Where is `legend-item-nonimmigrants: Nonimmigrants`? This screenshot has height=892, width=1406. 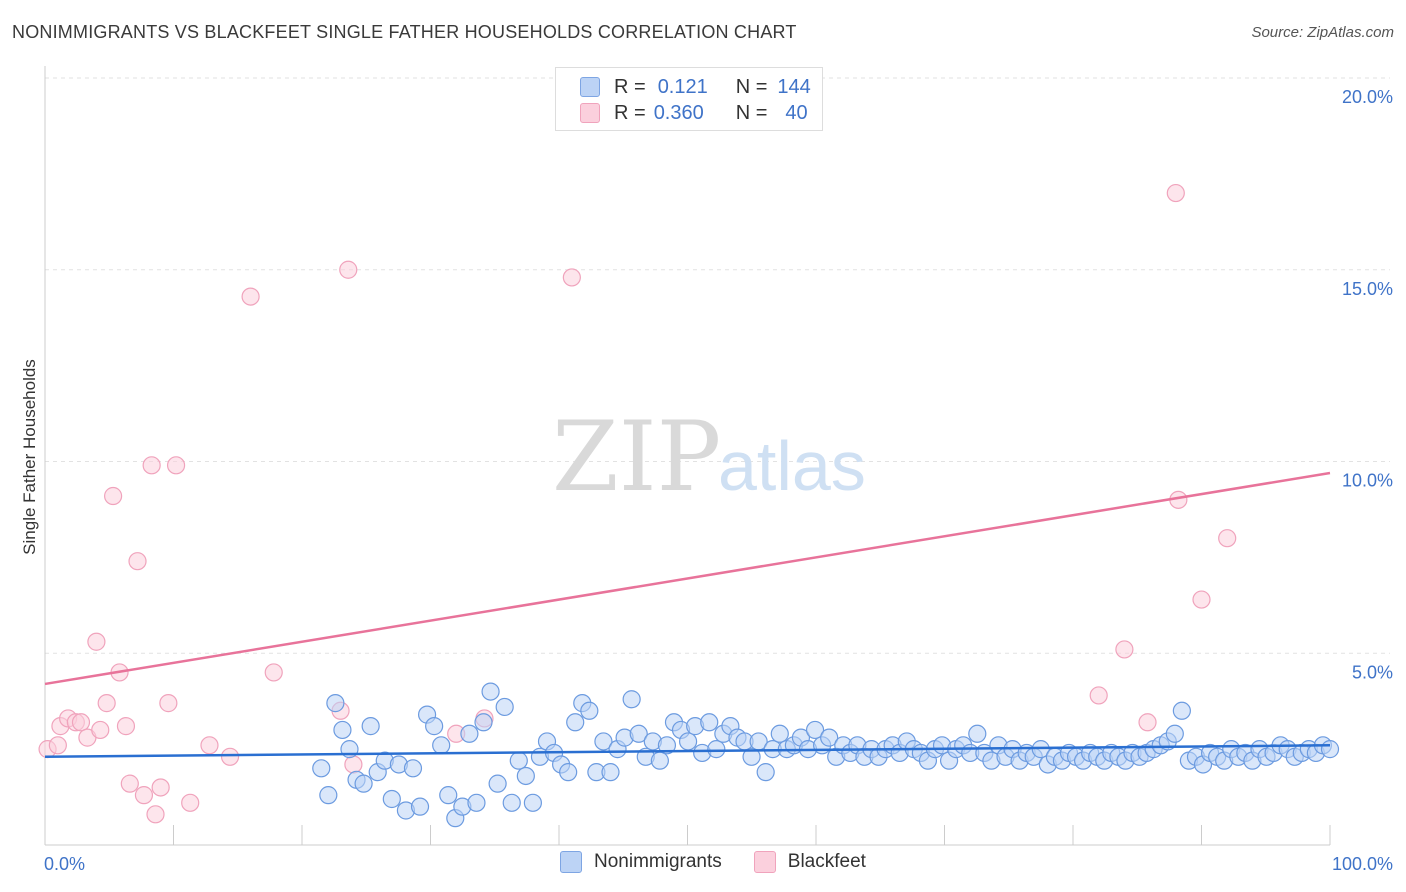
legend-item-nonimmigrants: Nonimmigrants is located at coordinates (641, 862).